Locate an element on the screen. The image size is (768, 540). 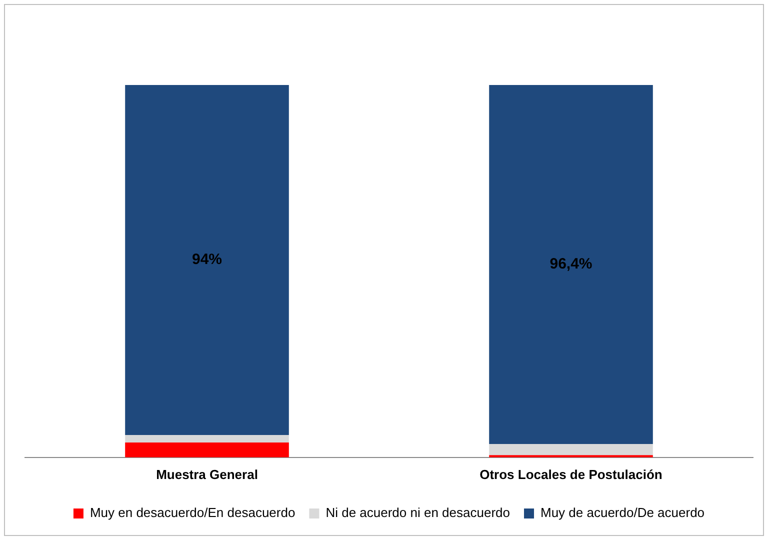
legend-label: Muy en desacuerdo/En desacuerdo is located at coordinates (193, 512).